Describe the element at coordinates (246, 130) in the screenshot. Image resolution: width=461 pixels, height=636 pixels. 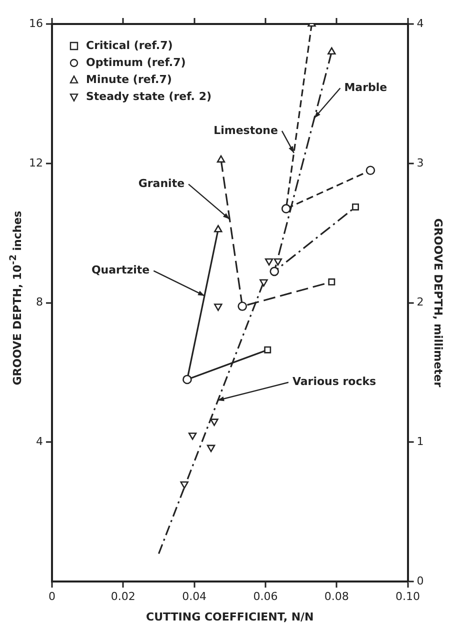
I see `annotation: Limestone` at that location.